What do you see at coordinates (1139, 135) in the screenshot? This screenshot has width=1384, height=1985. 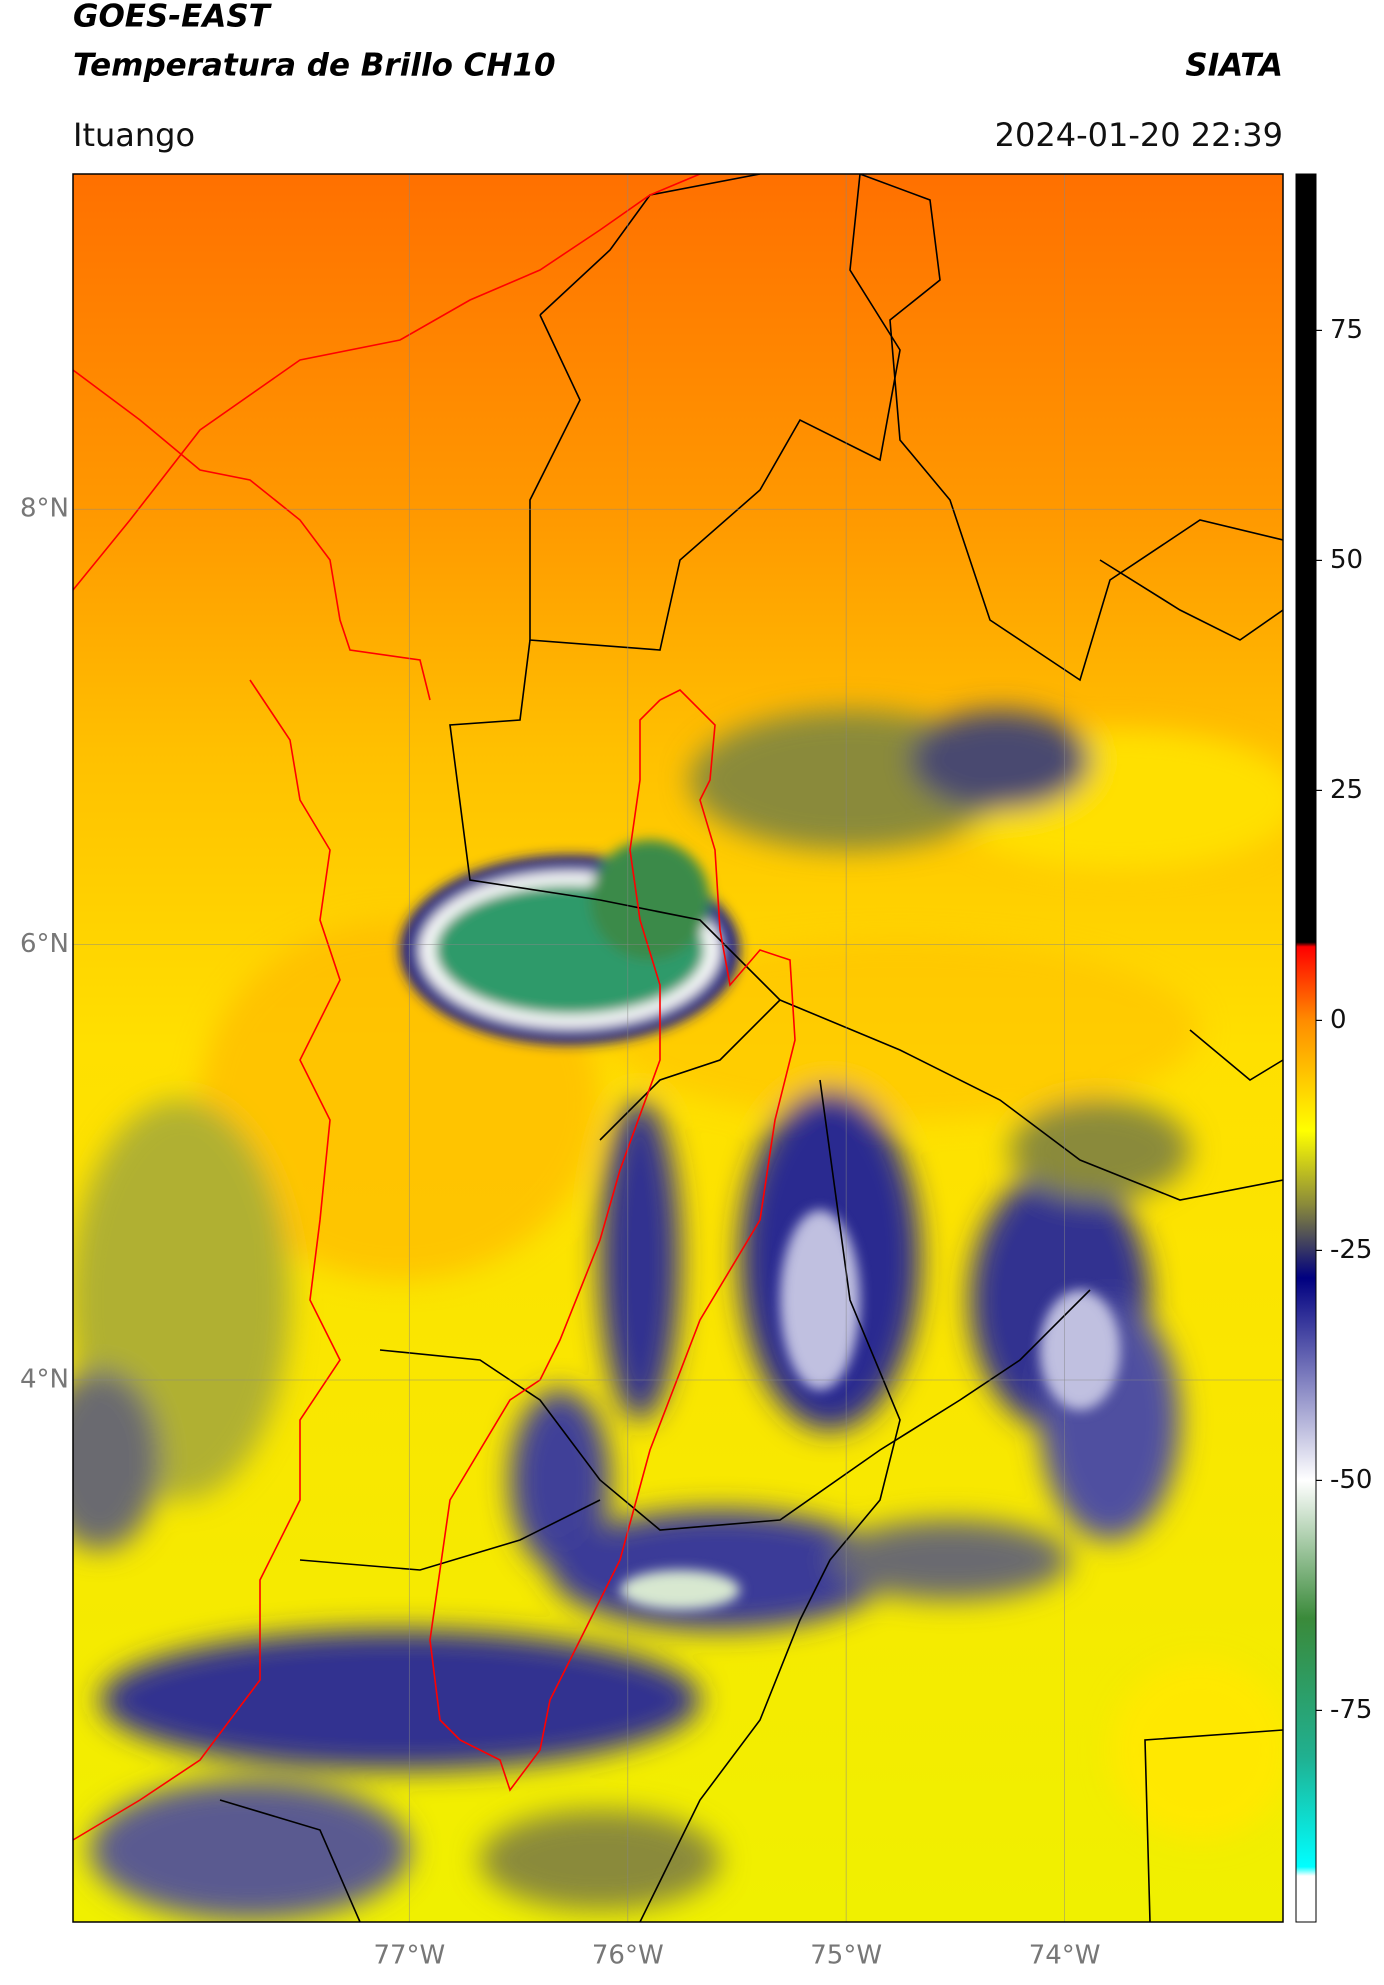 I see `timestamp: 2024-01-20 22:39` at bounding box center [1139, 135].